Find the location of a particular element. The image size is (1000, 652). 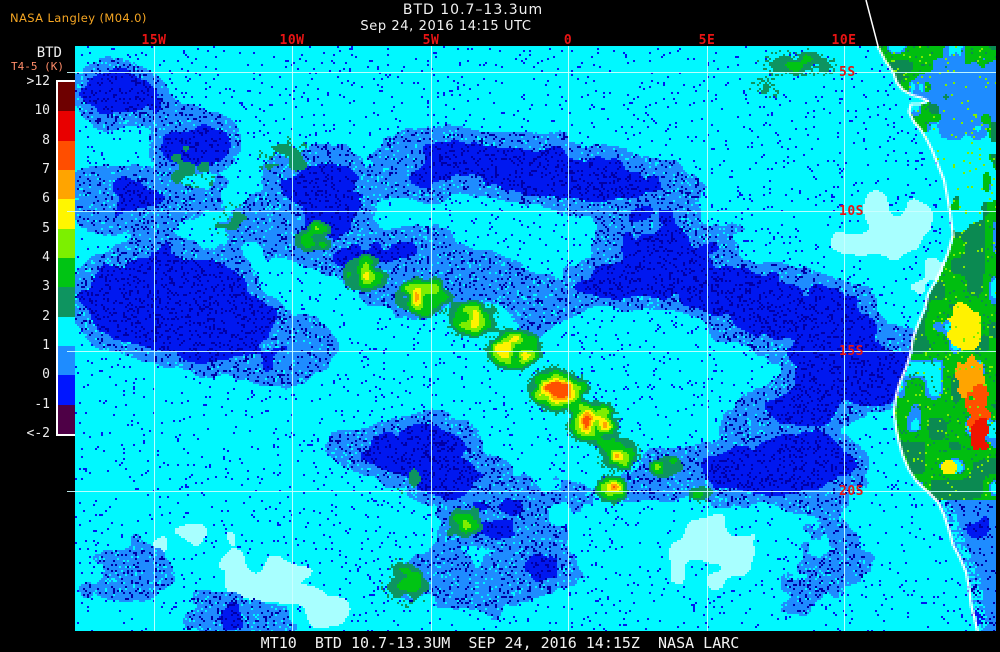

color-scale-tick-label: 0 is located at coordinates (46, 375).